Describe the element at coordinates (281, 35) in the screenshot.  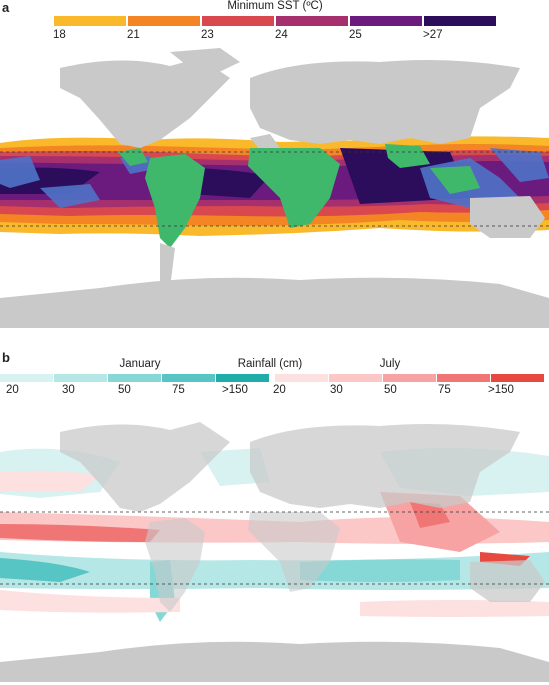
I see `sst-tick: 24` at that location.